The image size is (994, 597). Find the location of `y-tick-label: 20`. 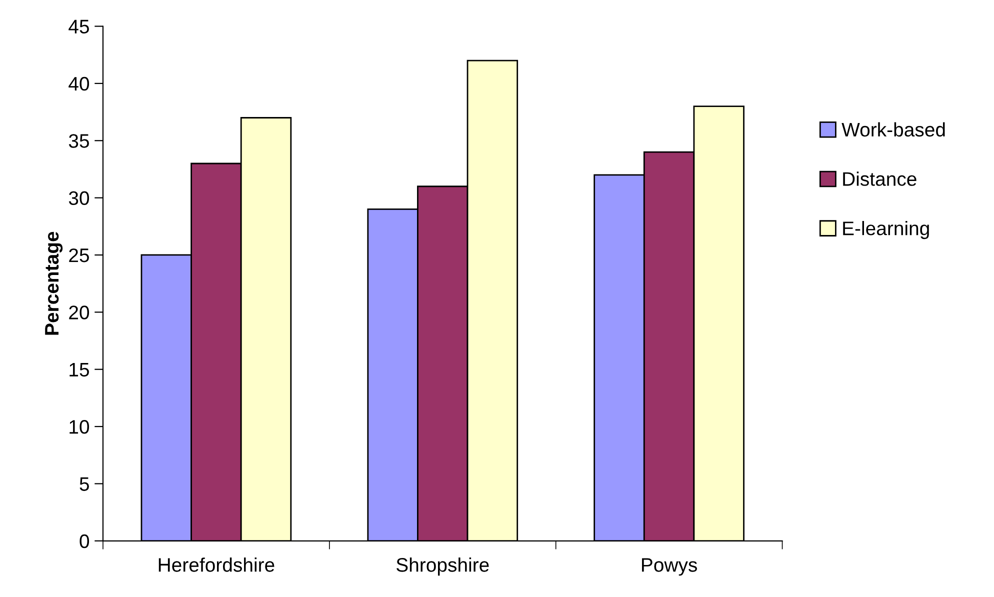

y-tick-label: 20 is located at coordinates (79, 313).